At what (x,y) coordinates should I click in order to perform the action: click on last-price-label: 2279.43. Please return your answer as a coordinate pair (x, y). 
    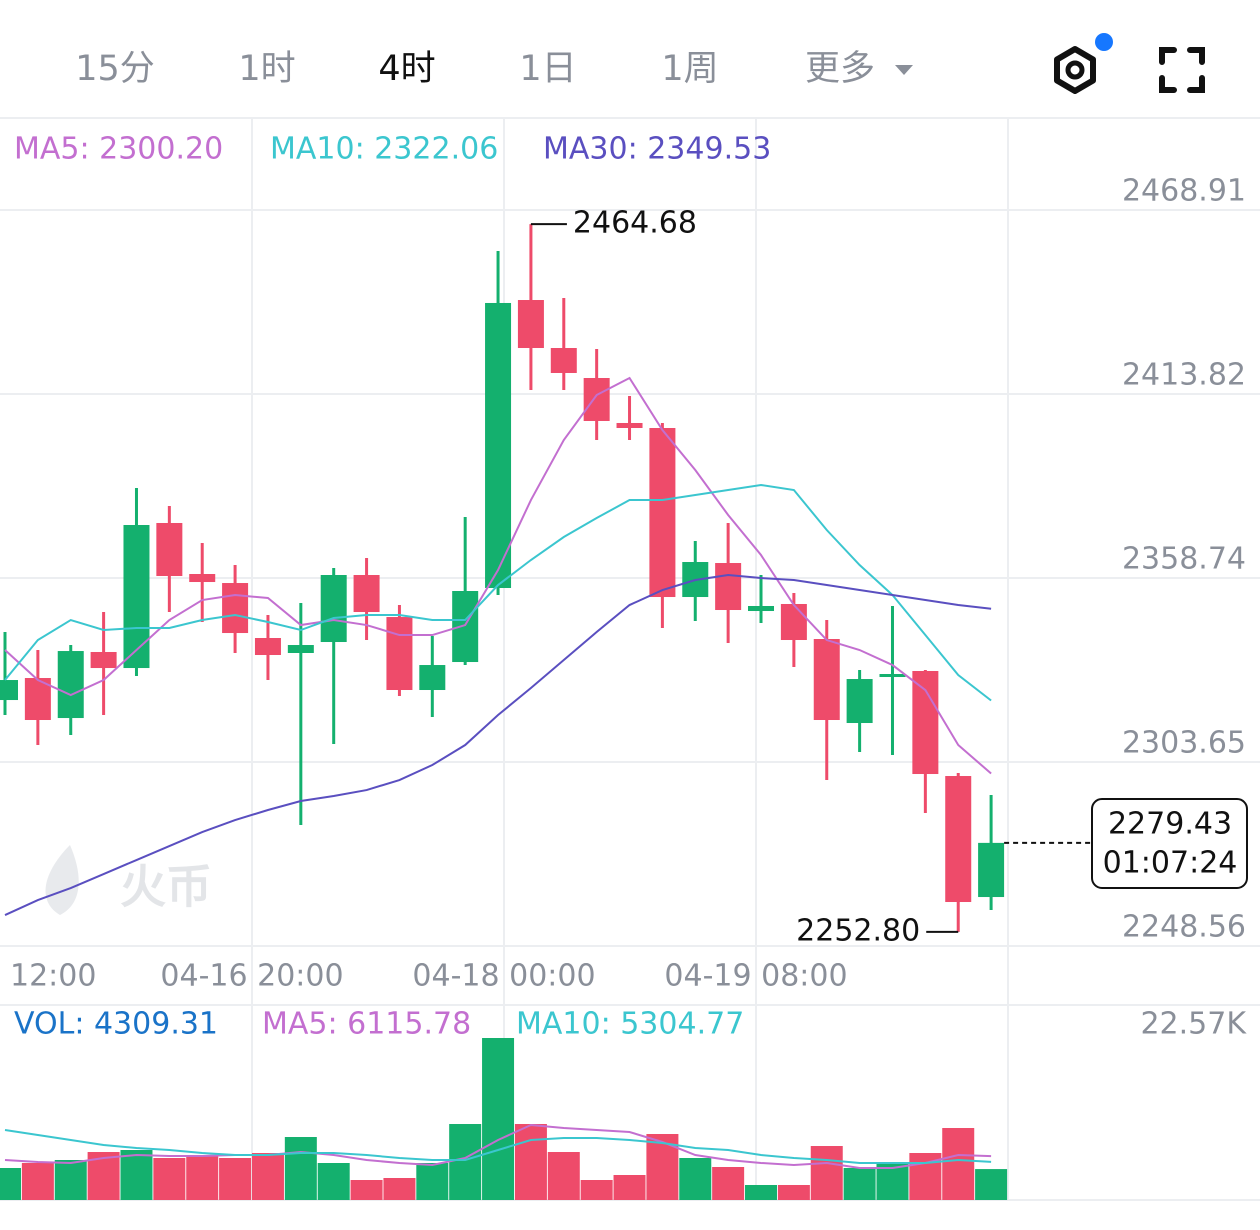
    Looking at the image, I should click on (1170, 824).